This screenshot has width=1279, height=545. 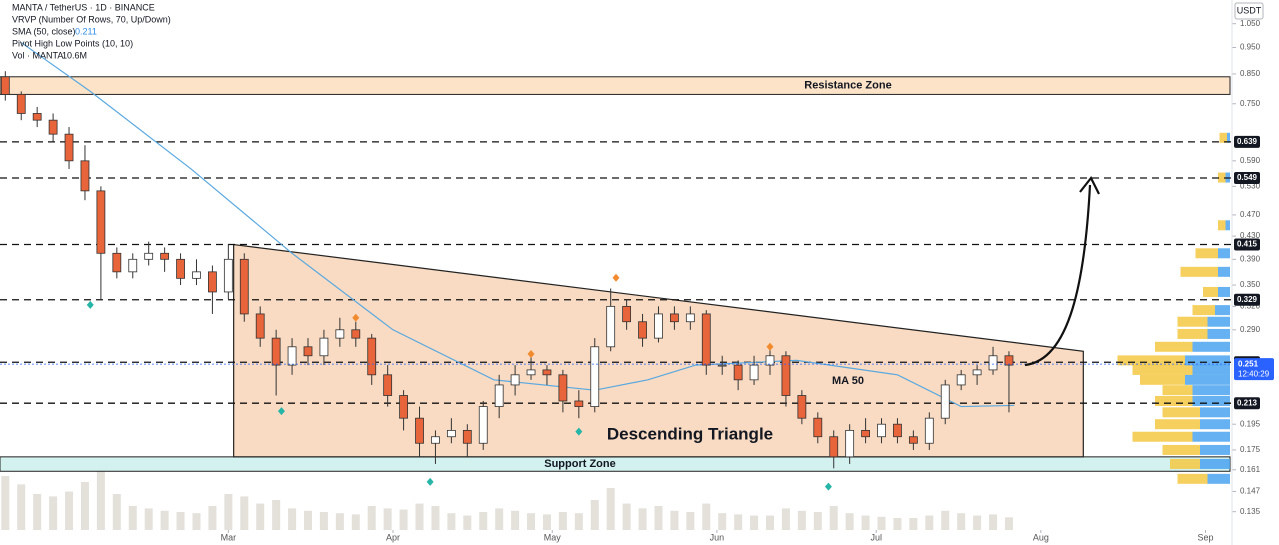 I want to click on volume-legend: Vol · MANTA, so click(x=37, y=55).